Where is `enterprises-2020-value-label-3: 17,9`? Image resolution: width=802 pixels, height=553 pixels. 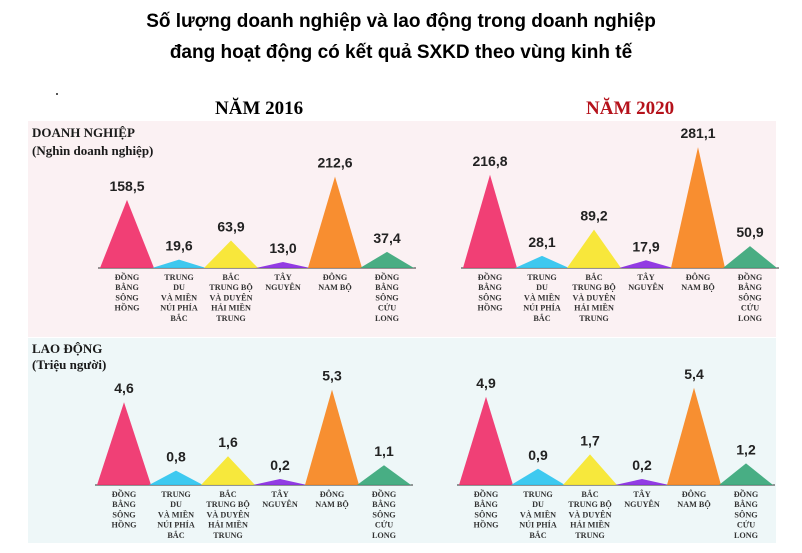
enterprises-2020-value-label-3: 17,9 is located at coordinates (645, 246).